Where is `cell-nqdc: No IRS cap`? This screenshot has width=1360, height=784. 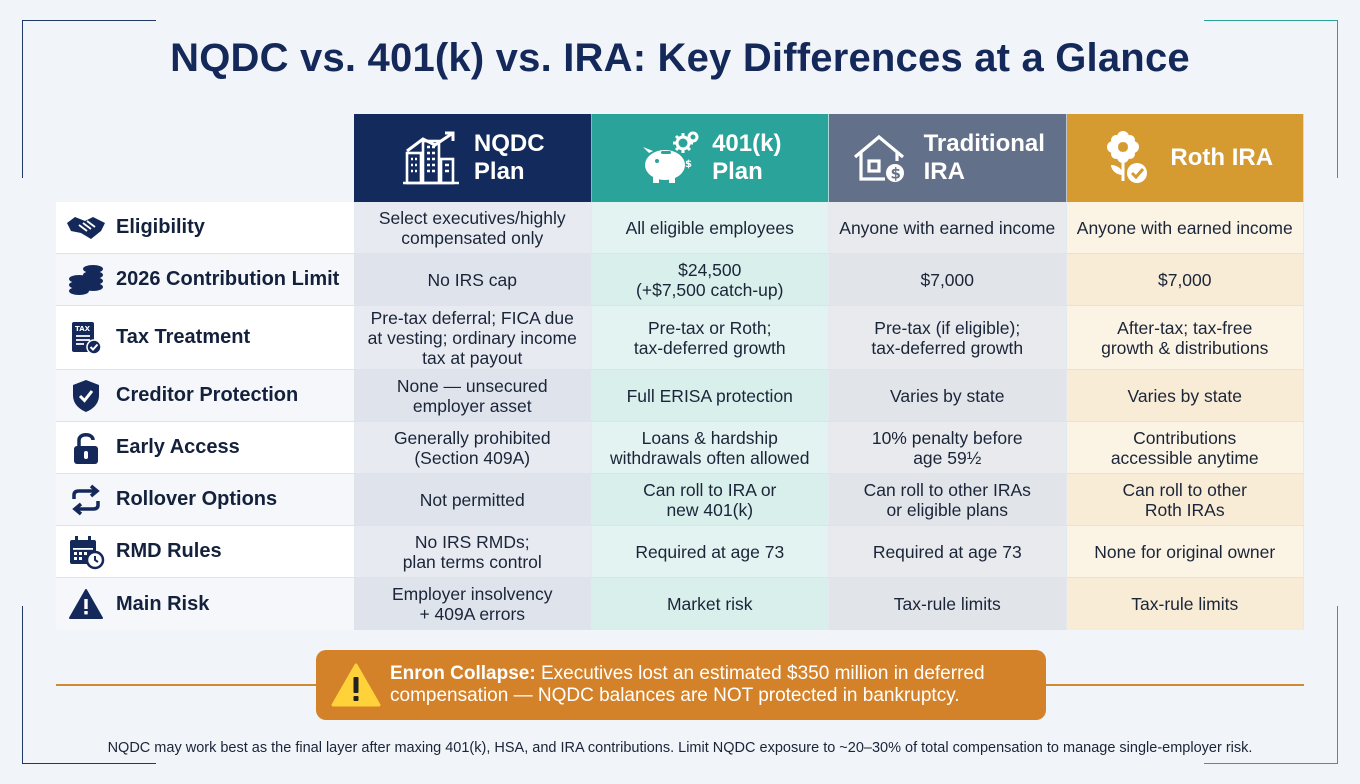 cell-nqdc: No IRS cap is located at coordinates (473, 279).